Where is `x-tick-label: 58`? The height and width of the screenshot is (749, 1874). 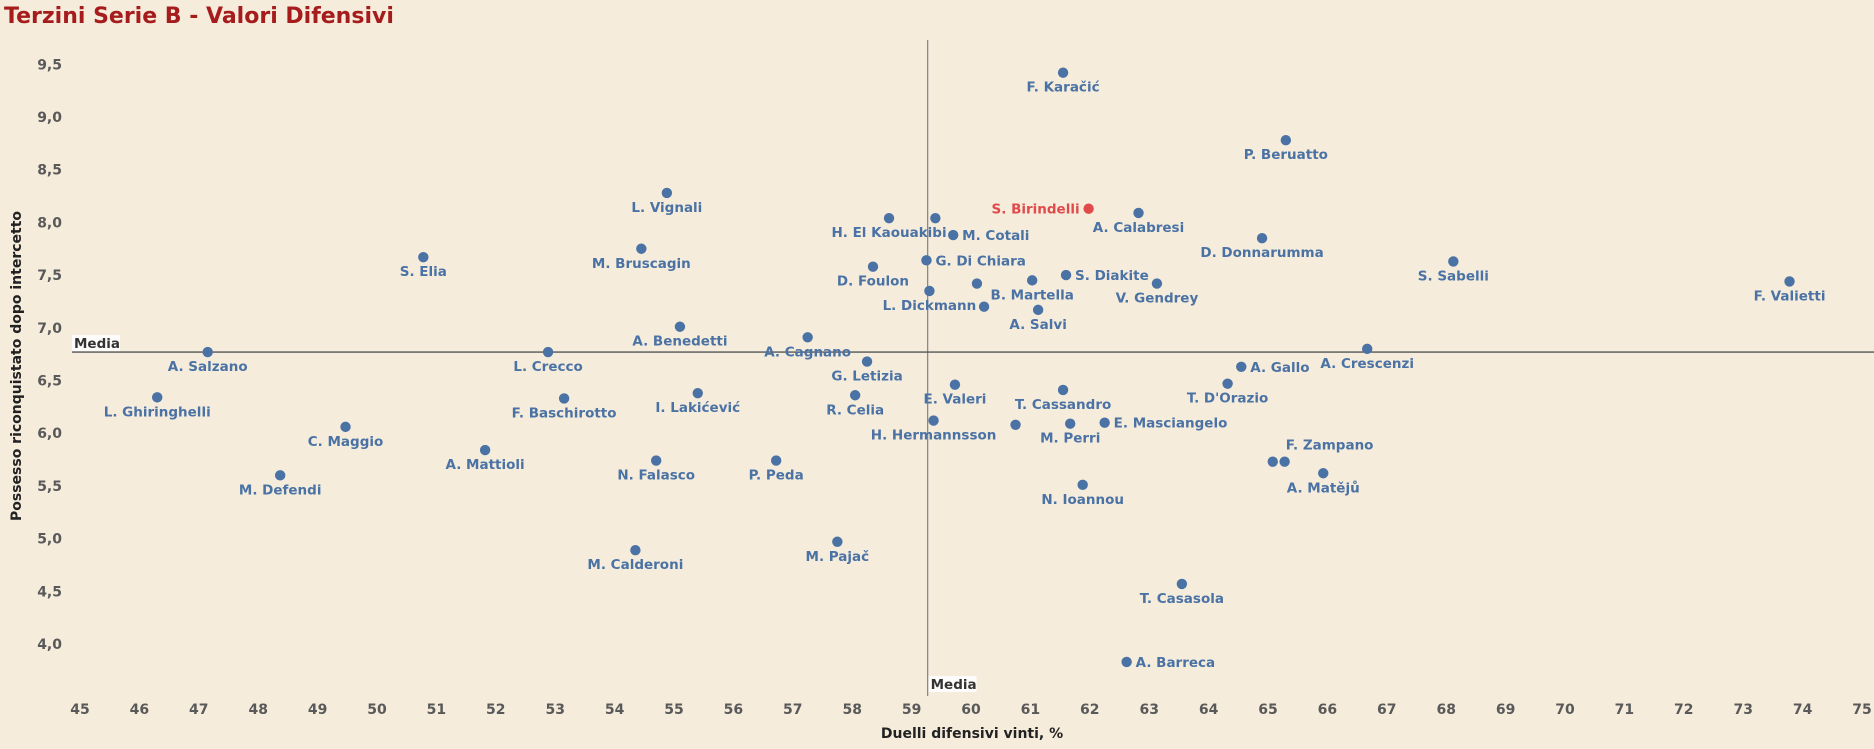 x-tick-label: 58 is located at coordinates (851, 710).